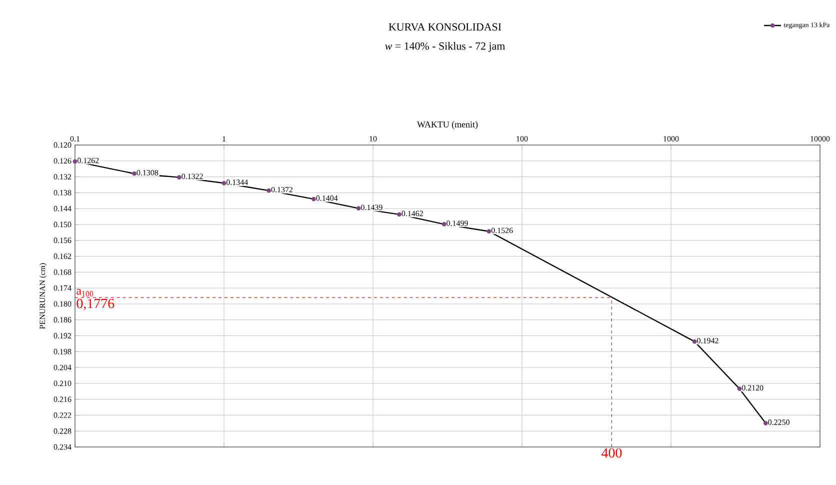 The width and height of the screenshot is (836, 485). Describe the element at coordinates (445, 47) in the screenshot. I see `chart-subtitle: w = 140% - Siklus - 72 jam` at that location.